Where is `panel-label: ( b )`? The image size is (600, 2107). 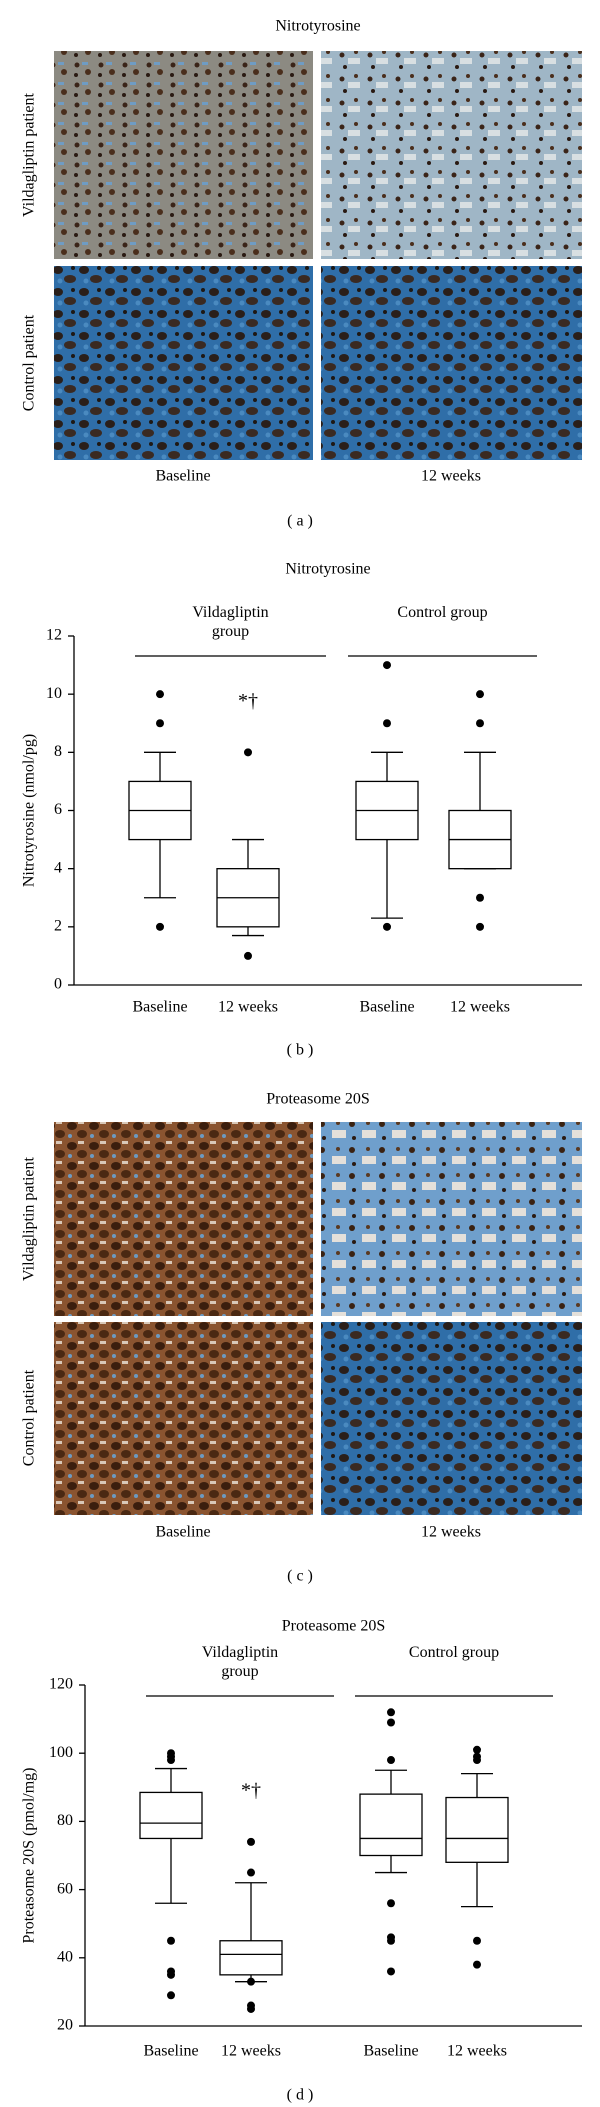 panel-label: ( b ) is located at coordinates (300, 1050).